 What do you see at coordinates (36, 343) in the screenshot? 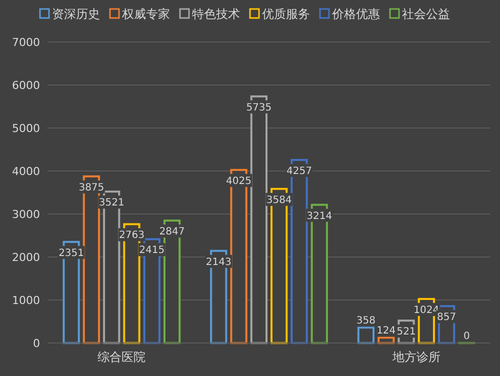
I see `y-tick-label: 0` at bounding box center [36, 343].